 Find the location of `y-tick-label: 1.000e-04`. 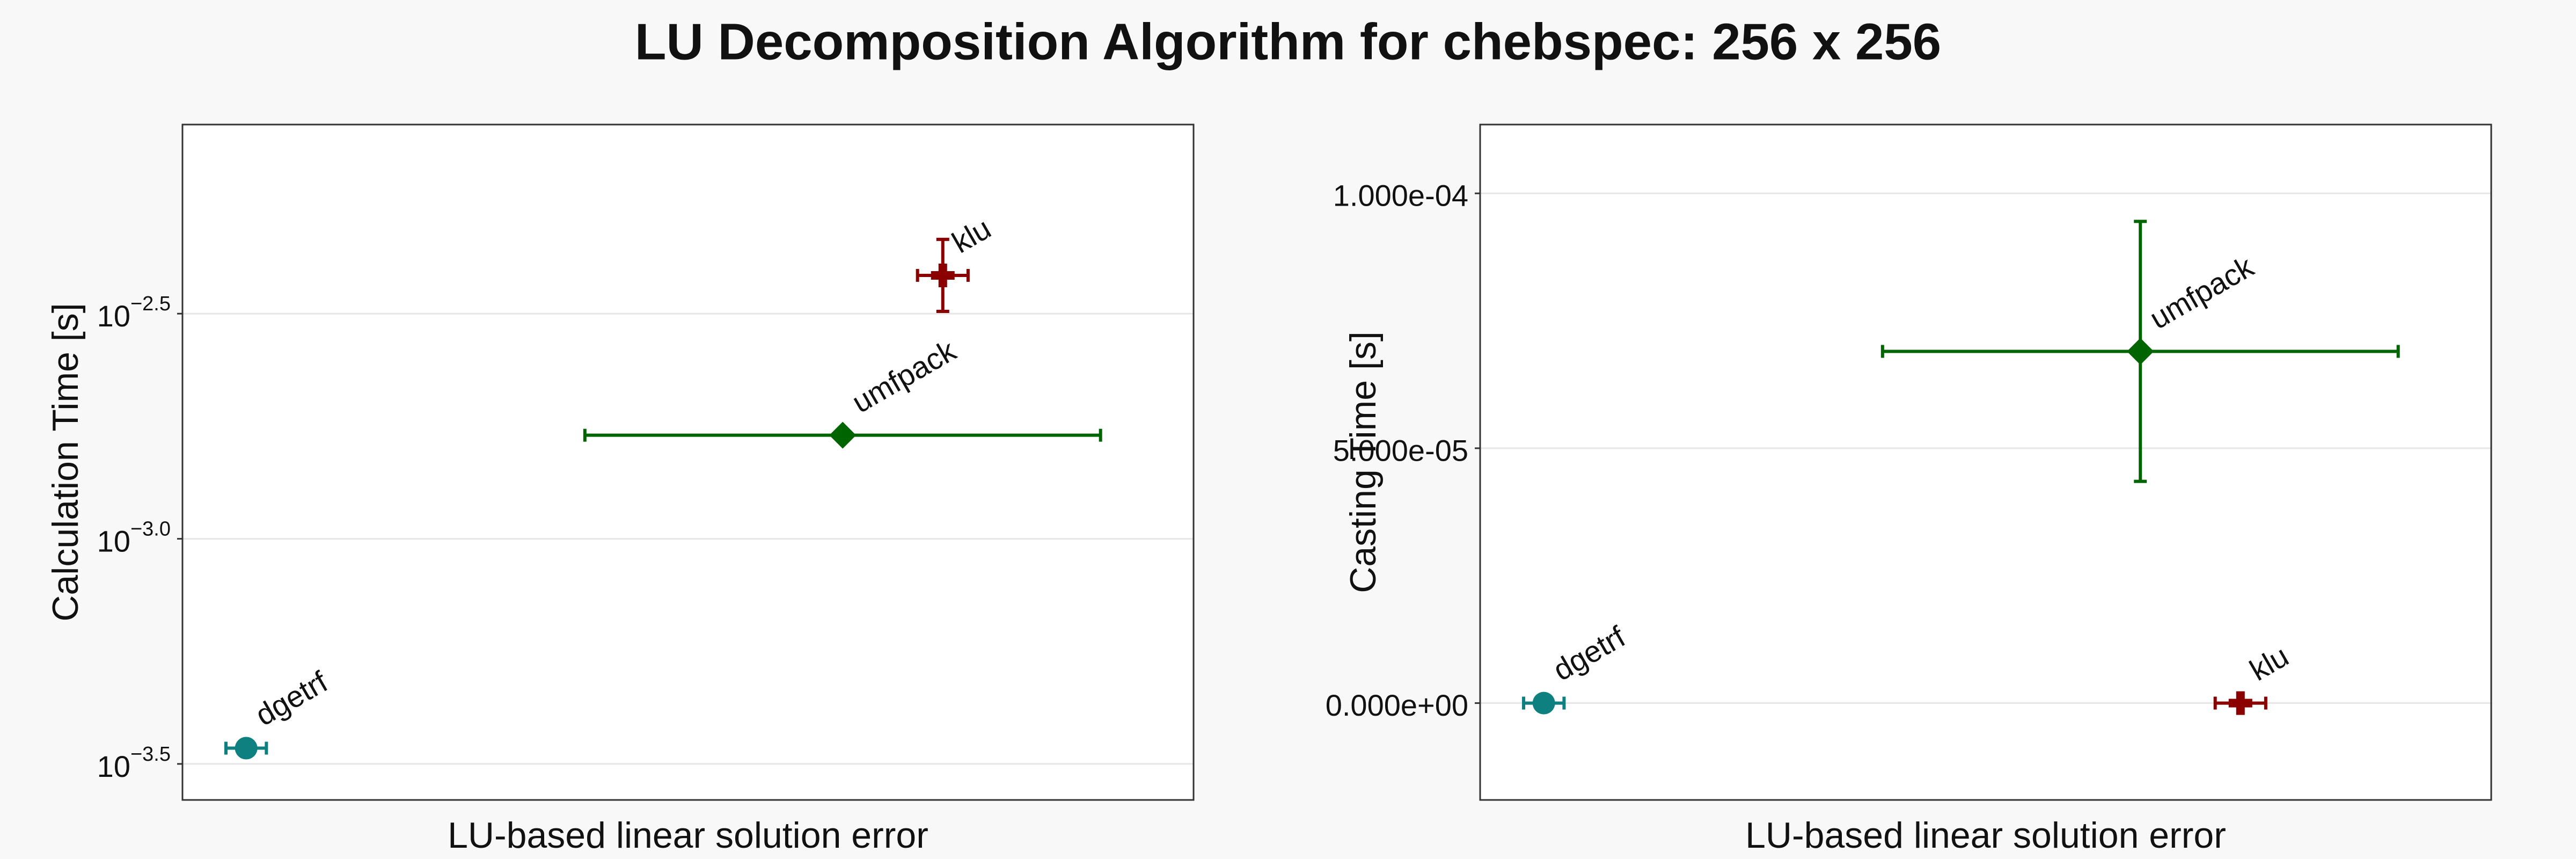

y-tick-label: 1.000e-04 is located at coordinates (1400, 196).